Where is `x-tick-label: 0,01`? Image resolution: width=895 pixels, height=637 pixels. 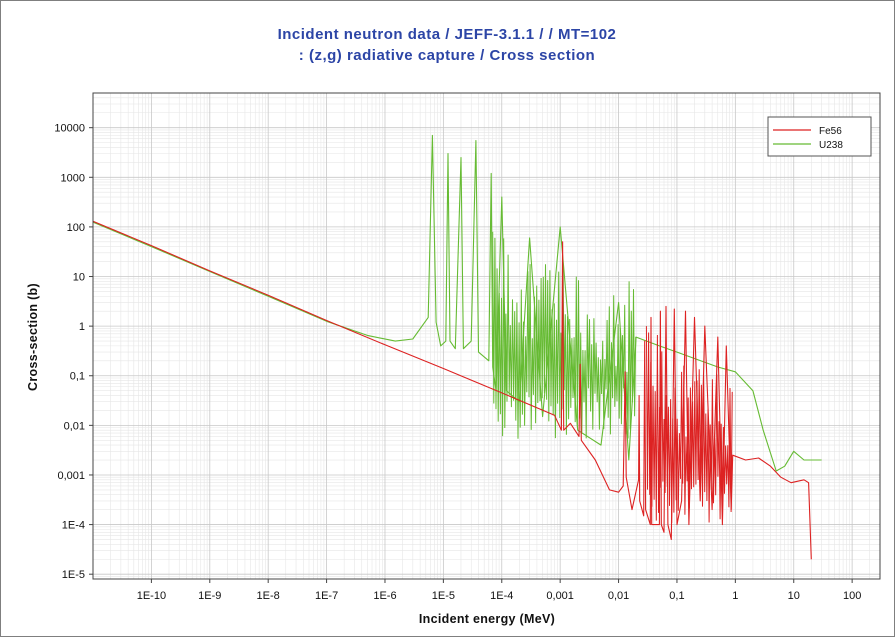
x-tick-label: 0,01 is located at coordinates (618, 596).